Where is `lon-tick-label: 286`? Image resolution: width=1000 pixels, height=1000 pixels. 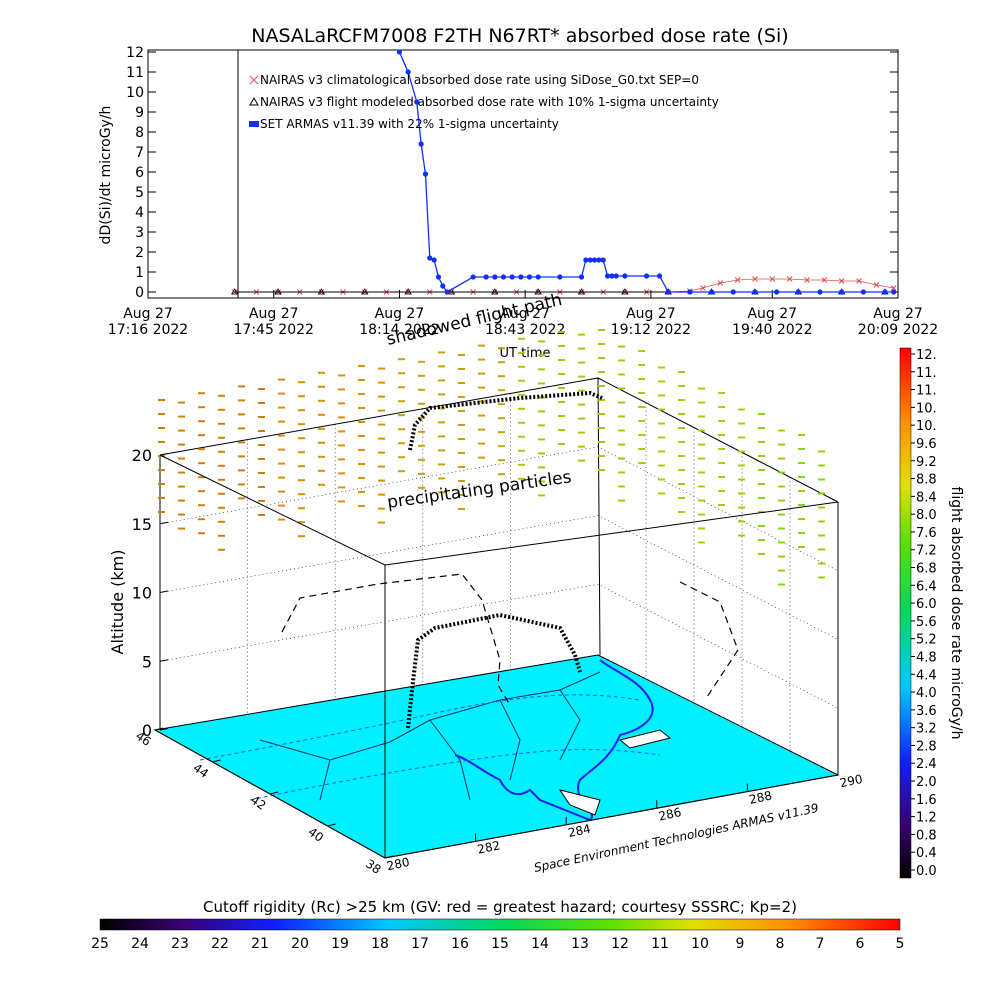
lon-tick-label: 286 is located at coordinates (669, 814).